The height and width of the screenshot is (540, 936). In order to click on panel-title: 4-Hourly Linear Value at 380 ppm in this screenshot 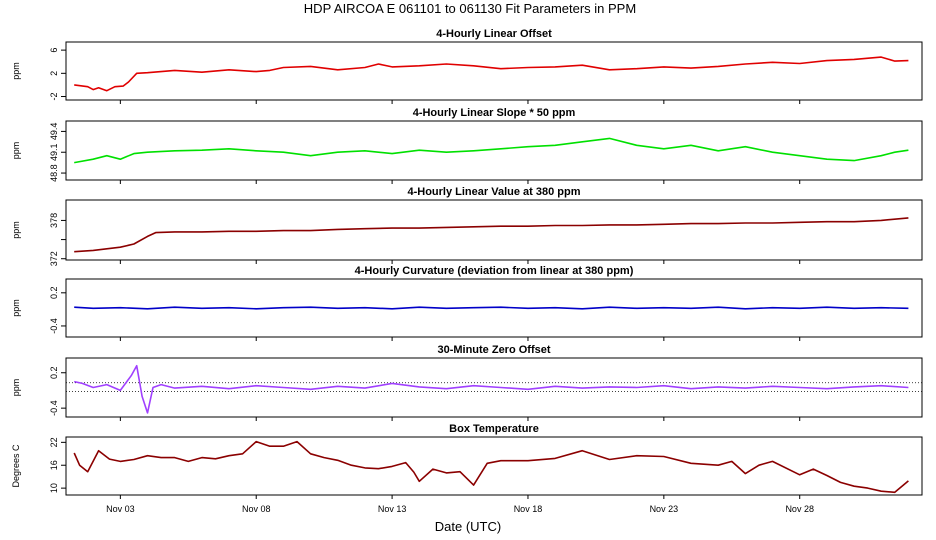, I will do `click(493, 192)`.